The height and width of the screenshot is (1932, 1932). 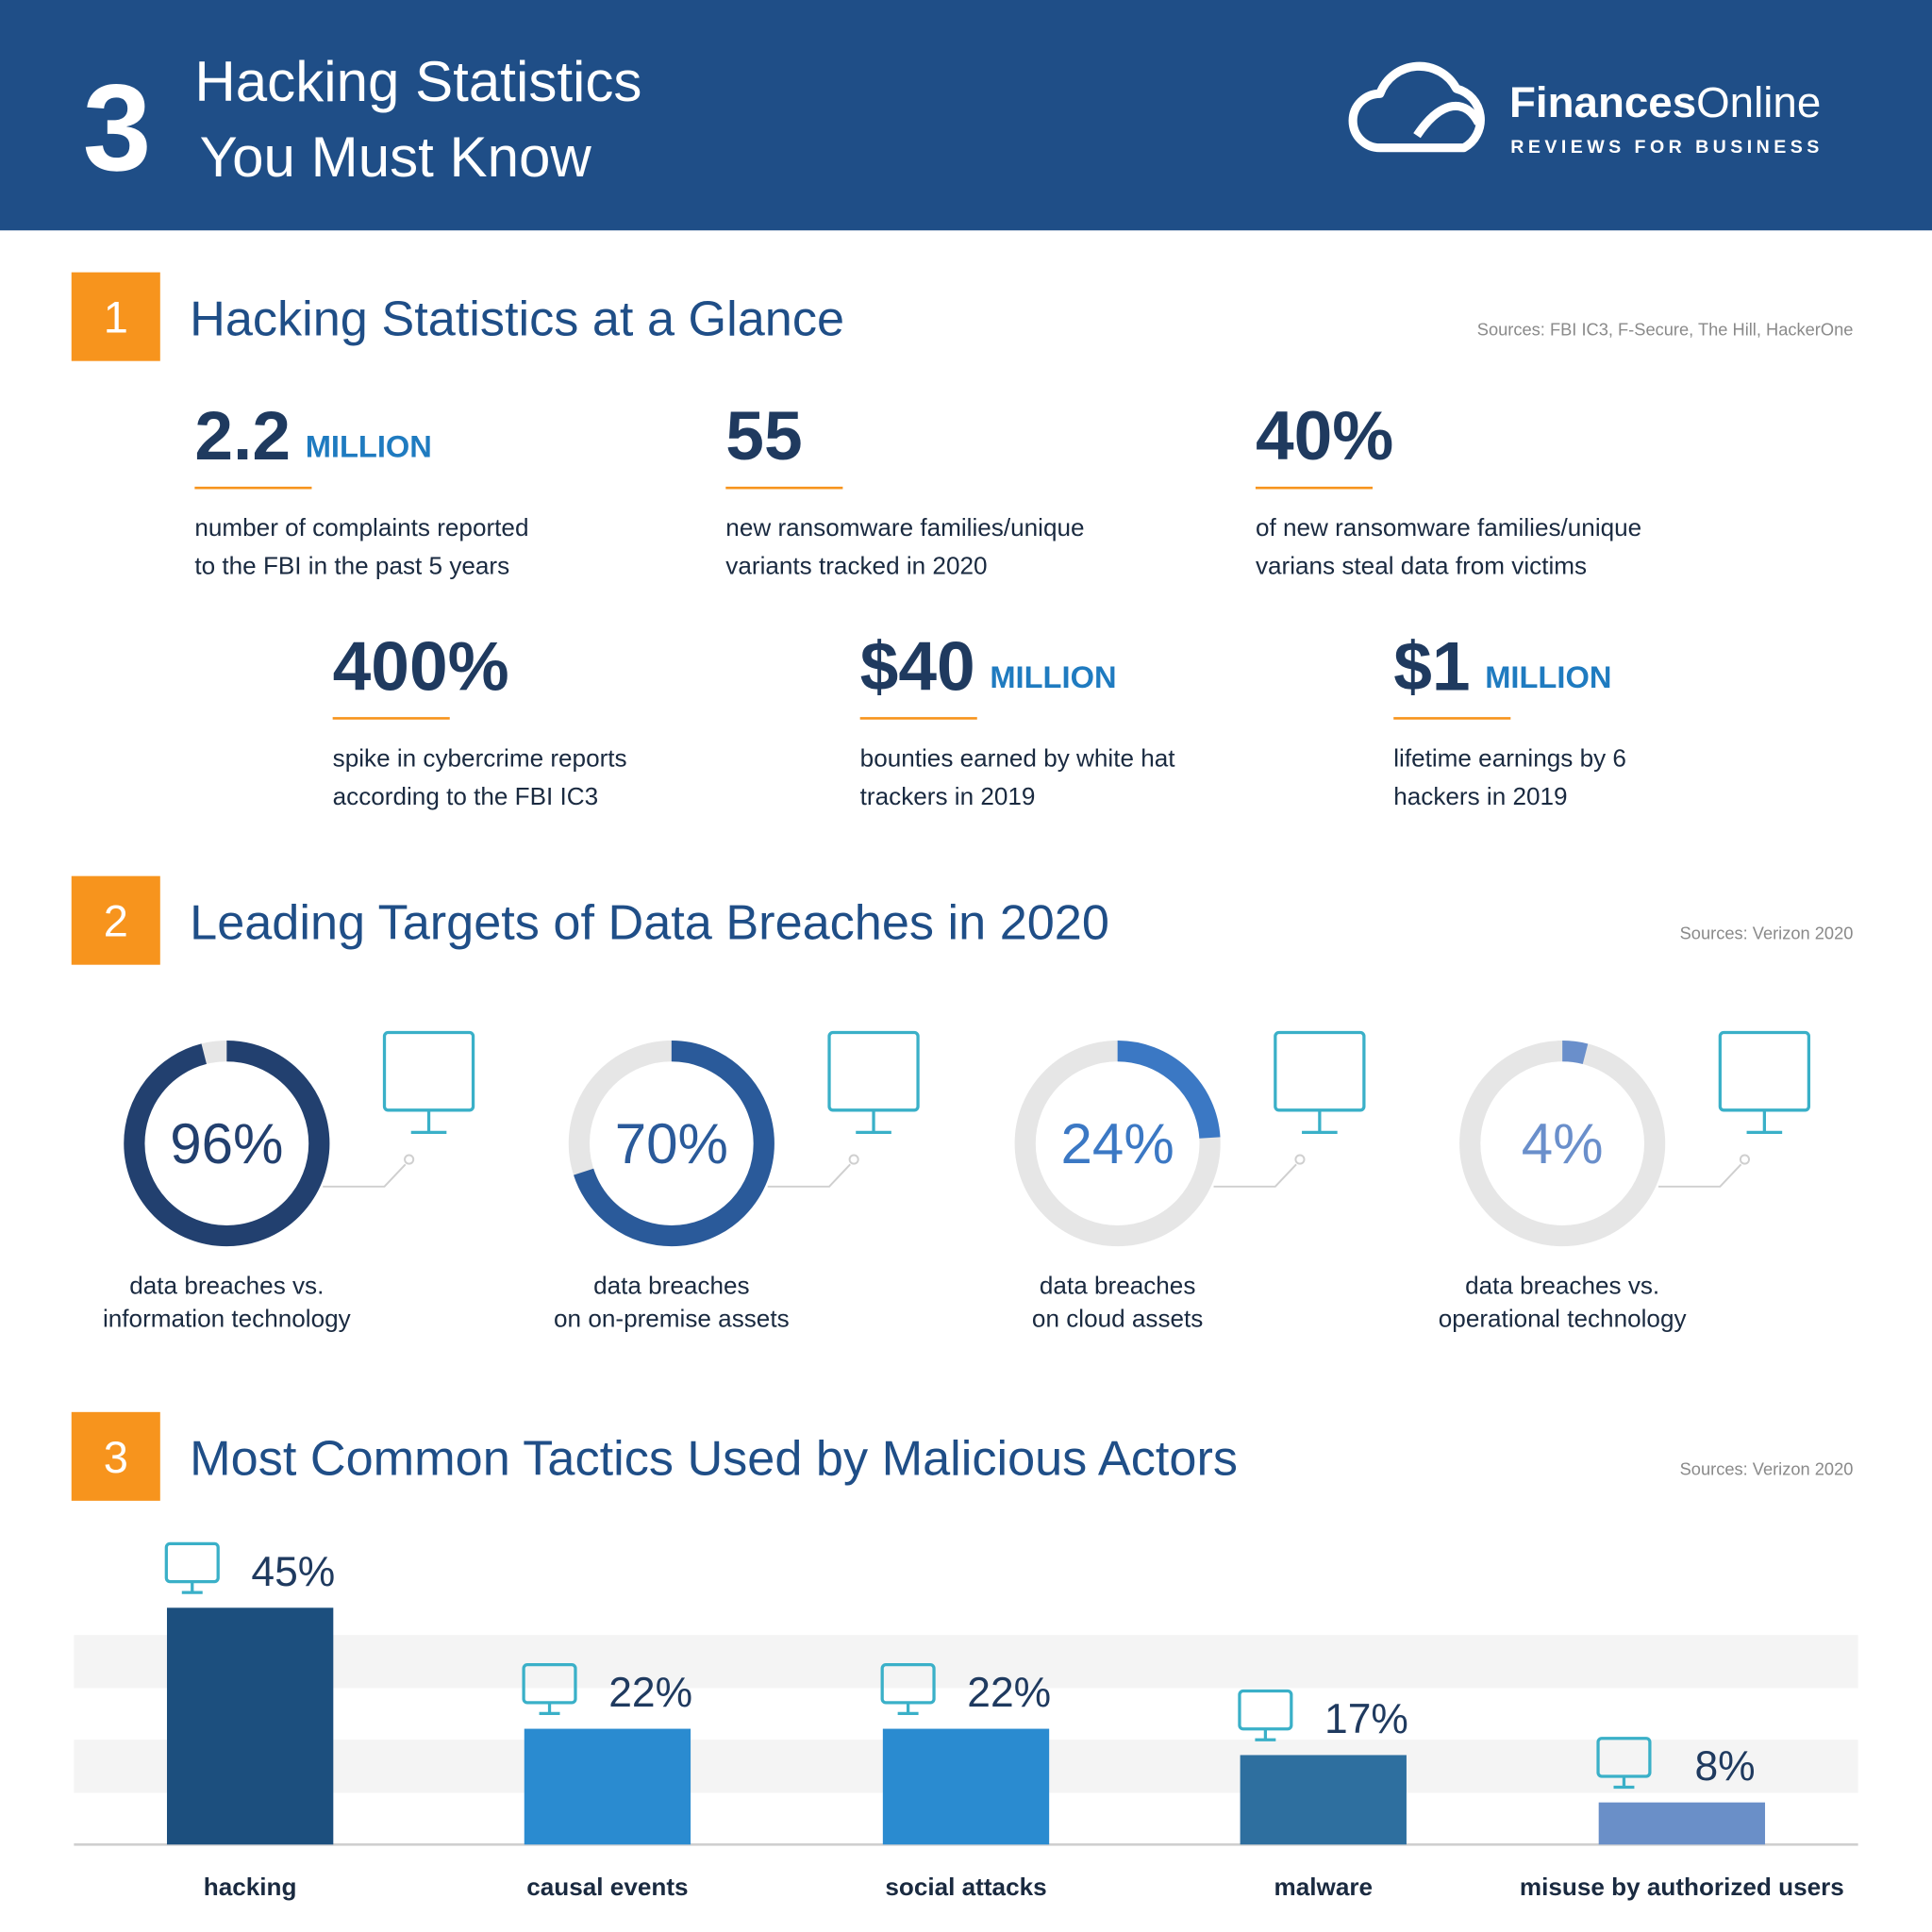 What do you see at coordinates (607, 1887) in the screenshot?
I see `bar-category: causal events` at bounding box center [607, 1887].